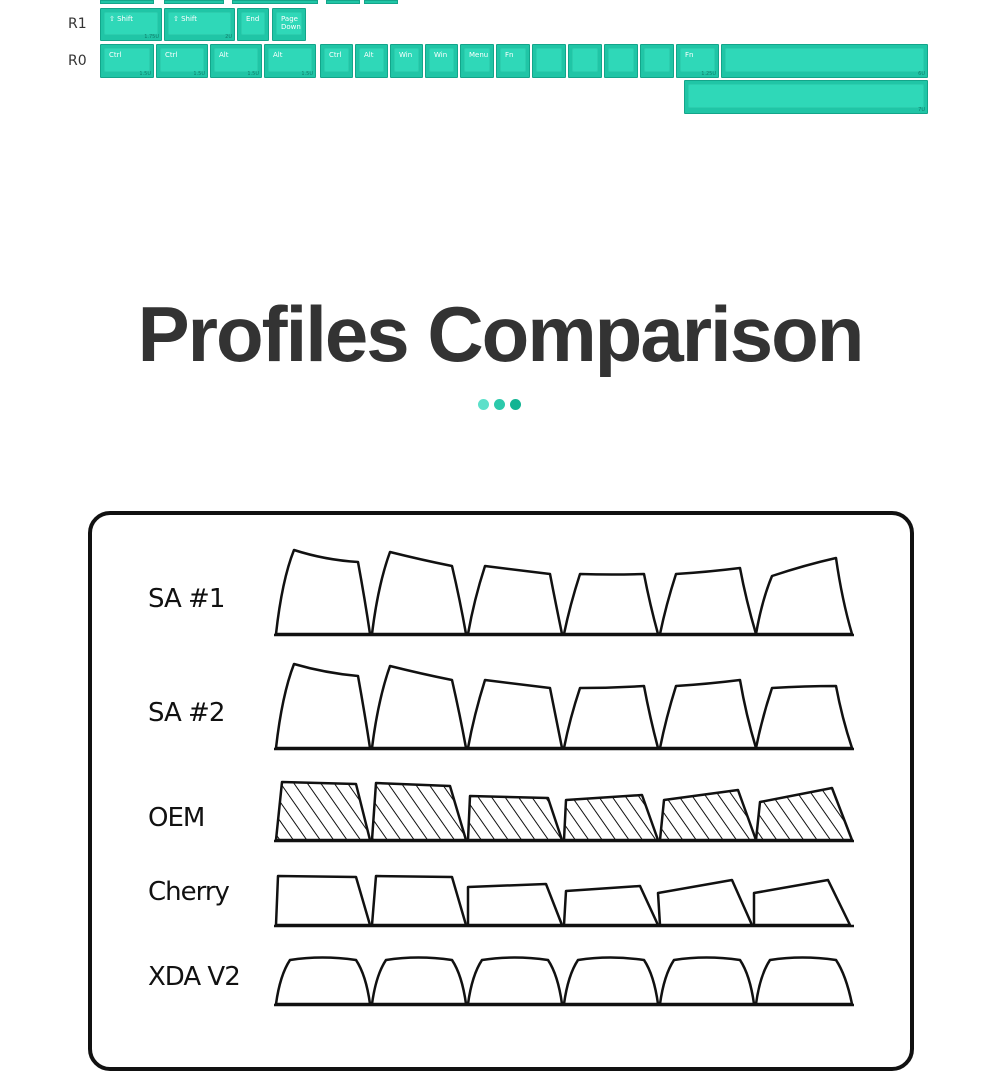 Image resolution: width=1000 pixels, height=1071 pixels. I want to click on key-alt-small: Alt, so click(371, 61).